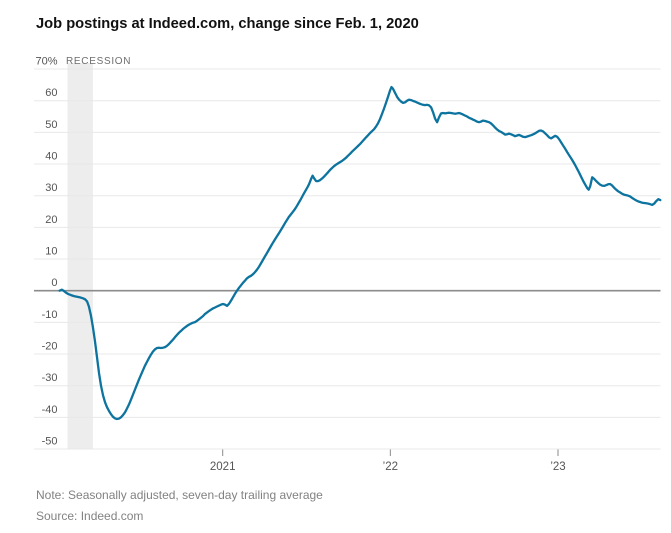 This screenshot has height=533, width=671. What do you see at coordinates (51, 220) in the screenshot?
I see `y-axis-label: 20` at bounding box center [51, 220].